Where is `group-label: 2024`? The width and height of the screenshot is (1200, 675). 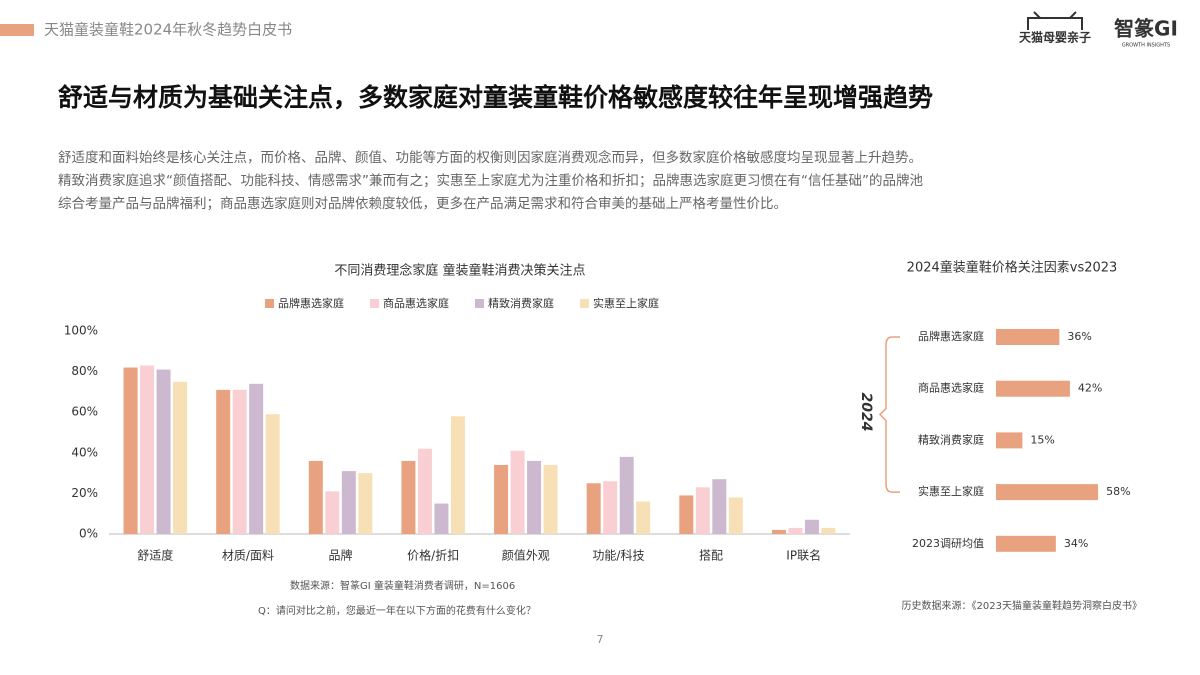 group-label: 2024 is located at coordinates (866, 412).